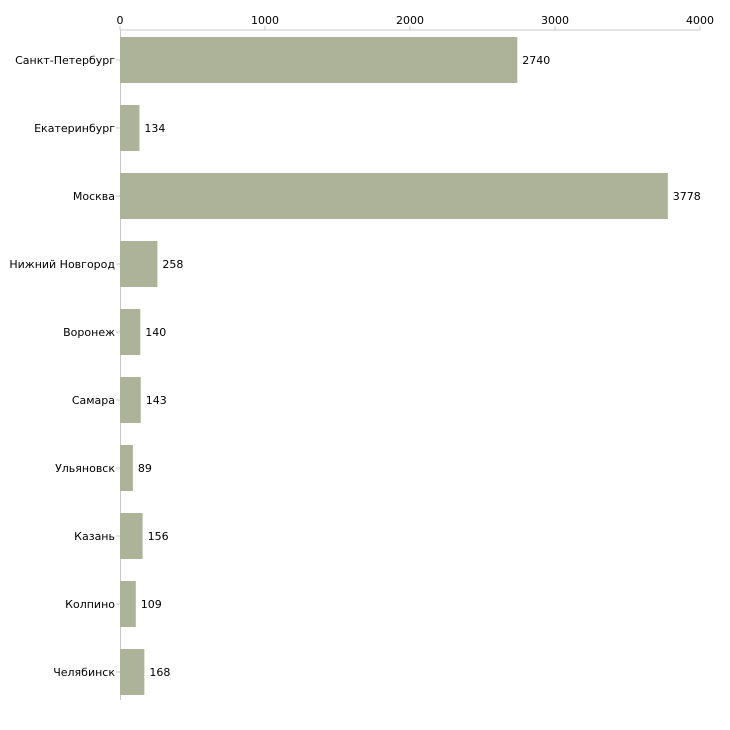 The image size is (730, 730). Describe the element at coordinates (265, 20) in the screenshot. I see `x-tick-label: 1000` at that location.